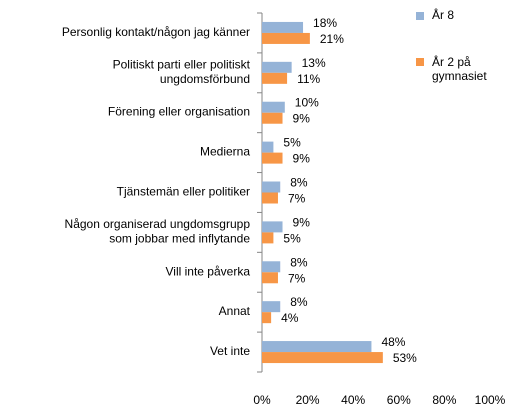  Describe the element at coordinates (459, 68) in the screenshot. I see `legend-label: År 2 på gymnasiet` at that location.